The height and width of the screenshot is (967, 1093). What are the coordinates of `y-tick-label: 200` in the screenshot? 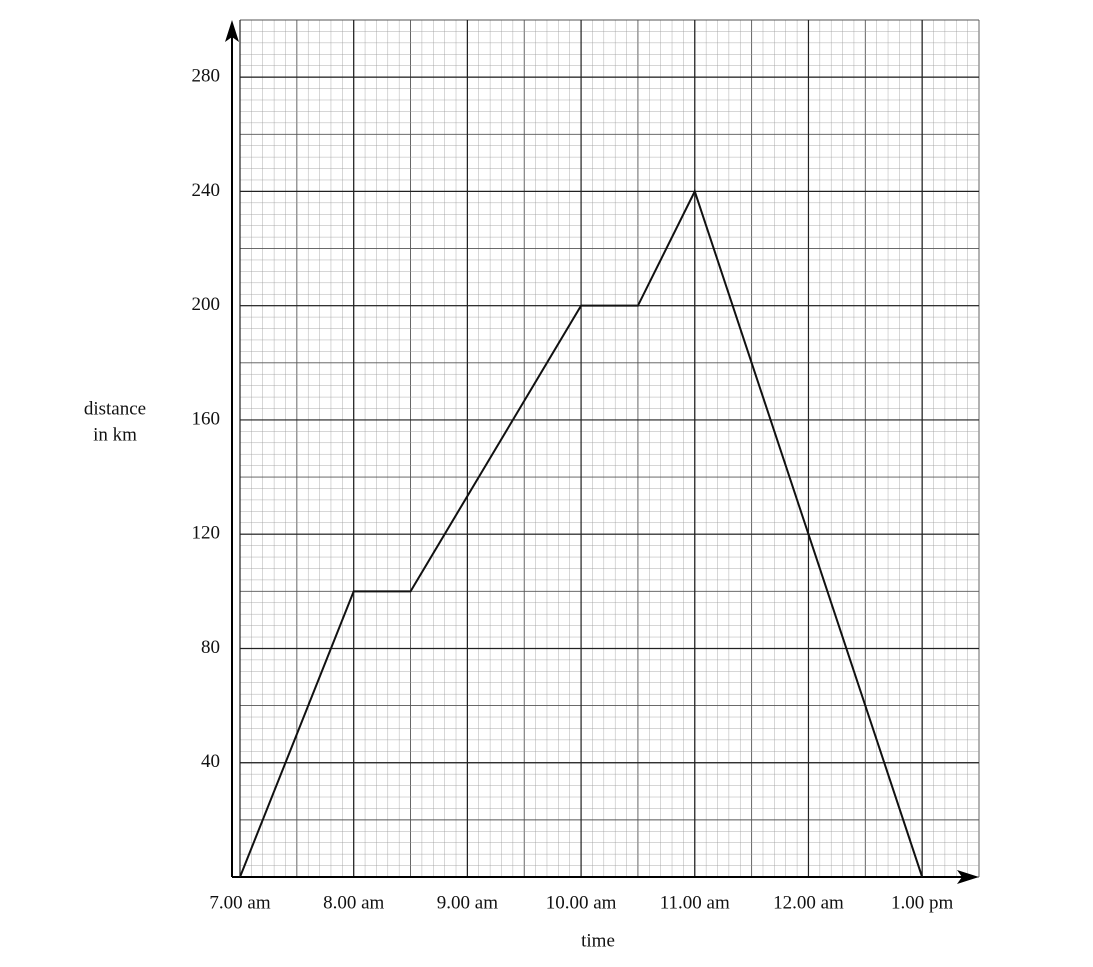 It's located at (206, 304).